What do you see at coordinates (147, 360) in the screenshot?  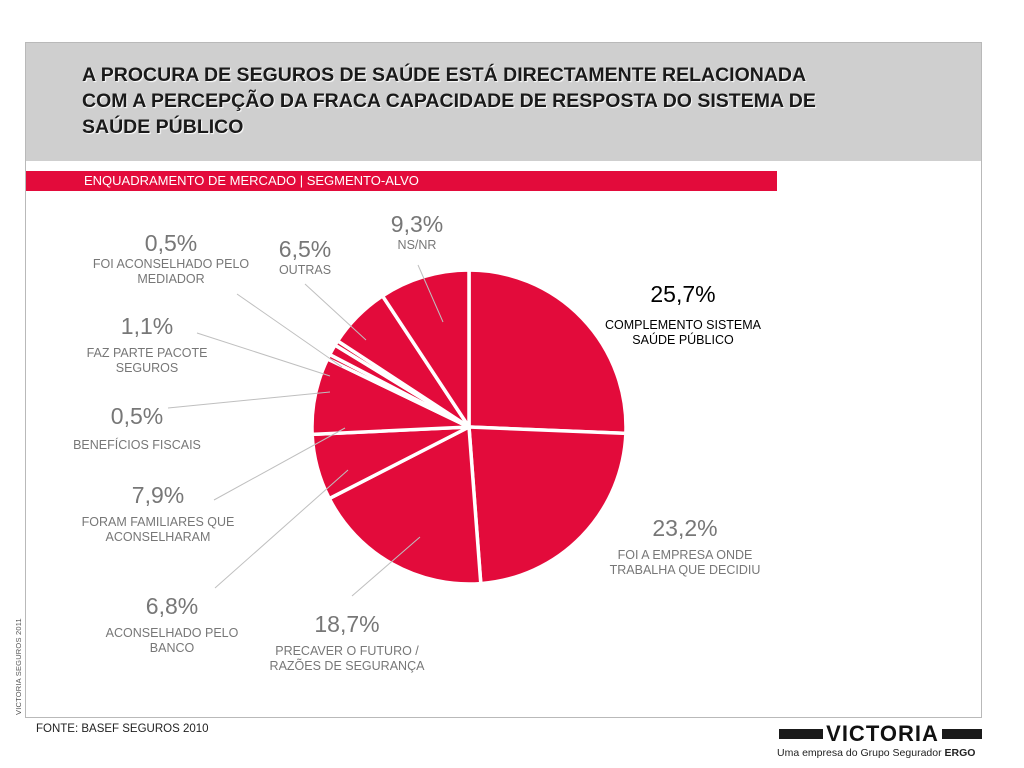 I see `slice-description: FAZ PARTE PACOTE SEGUROS` at bounding box center [147, 360].